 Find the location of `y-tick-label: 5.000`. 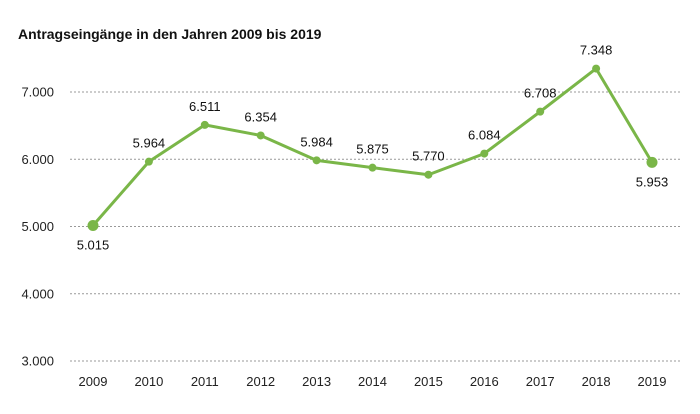

y-tick-label: 5.000 is located at coordinates (37, 226).